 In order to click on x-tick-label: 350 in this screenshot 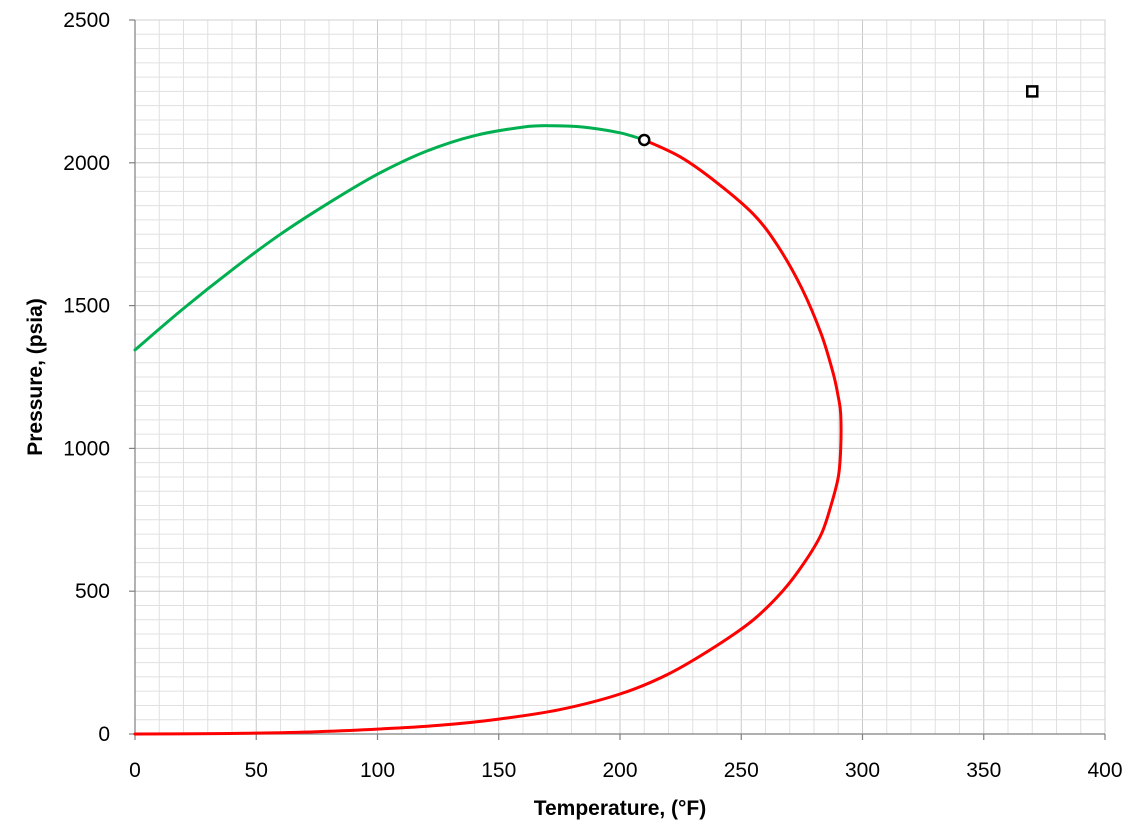, I will do `click(983, 770)`.